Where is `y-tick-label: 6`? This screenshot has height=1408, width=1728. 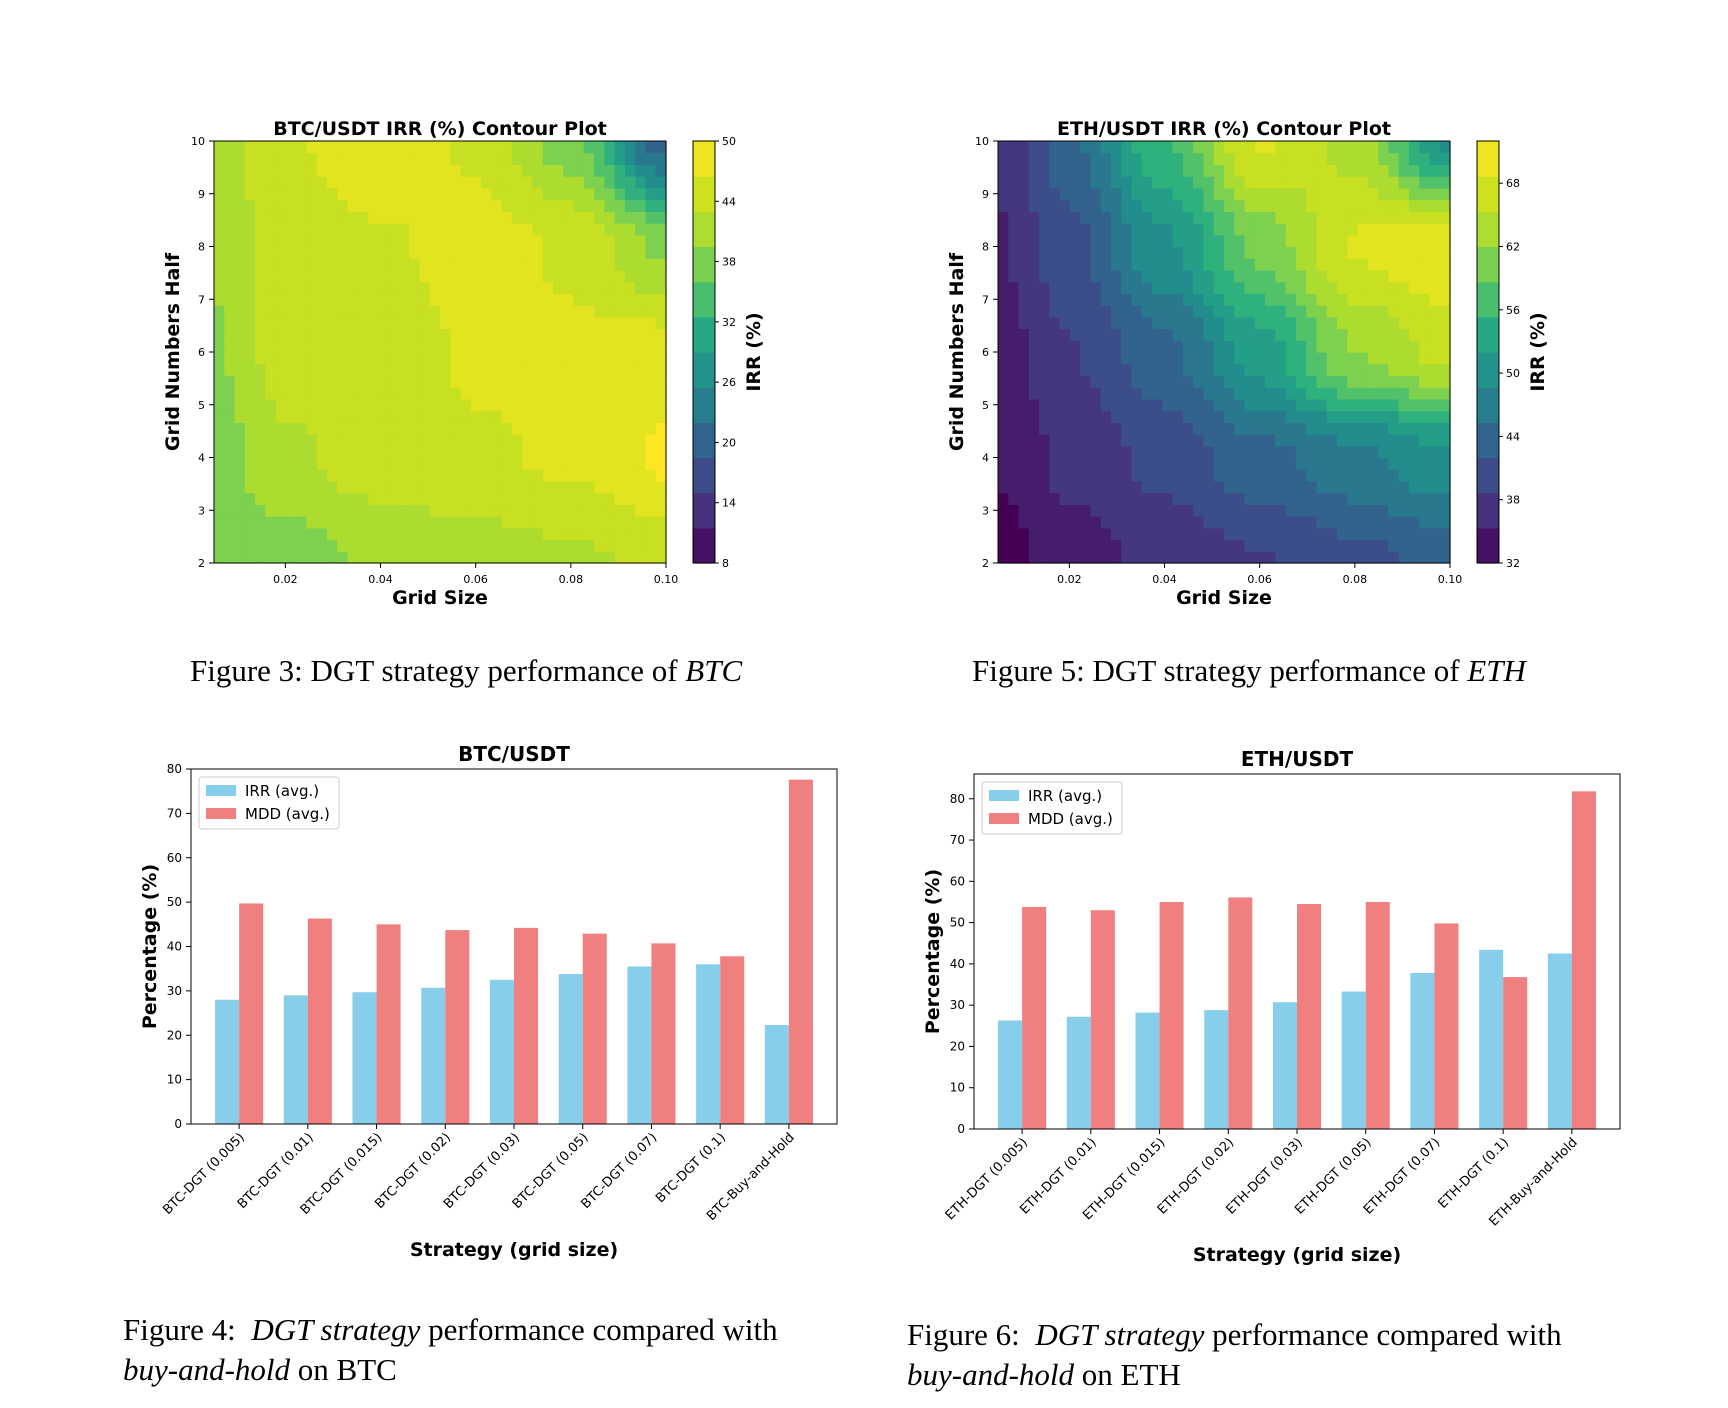
y-tick-label: 6 is located at coordinates (985, 352).